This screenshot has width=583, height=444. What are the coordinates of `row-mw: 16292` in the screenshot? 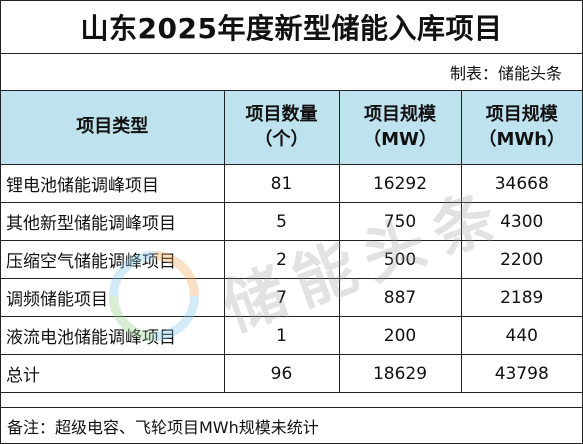 It's located at (400, 183).